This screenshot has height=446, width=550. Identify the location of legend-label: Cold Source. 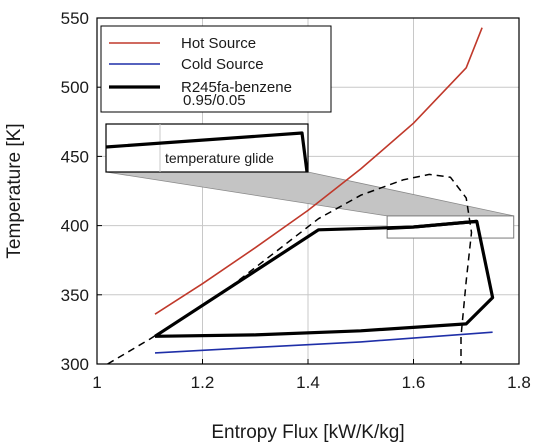
(222, 64).